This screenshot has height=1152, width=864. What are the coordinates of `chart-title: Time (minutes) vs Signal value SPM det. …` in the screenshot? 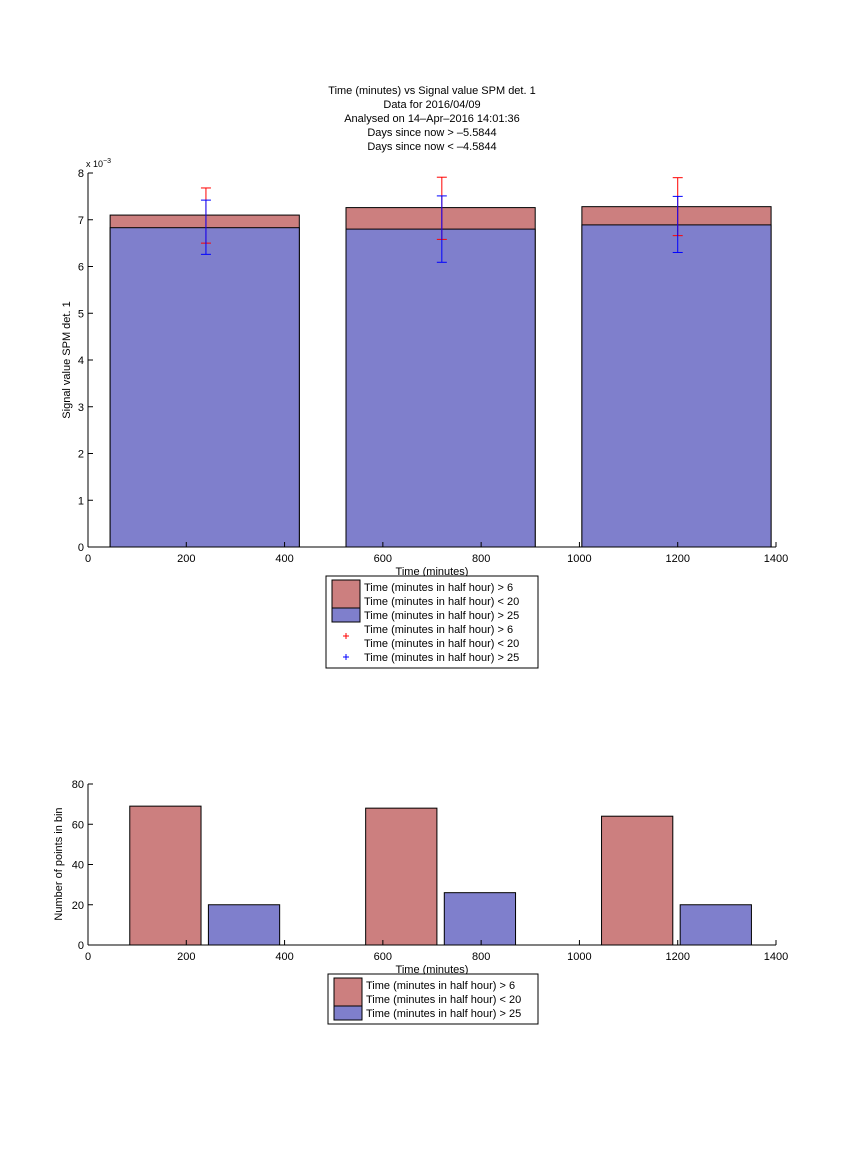 It's located at (431, 119).